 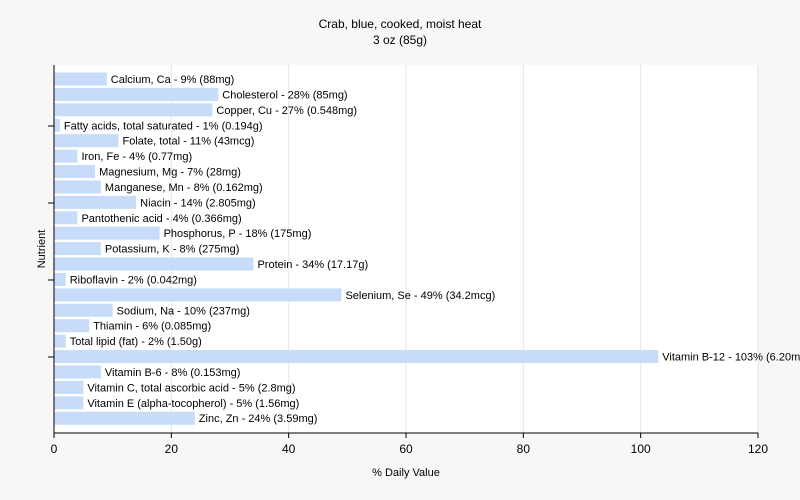 I want to click on bar-label: Sodium, Na - 10% (237mg), so click(x=183, y=311).